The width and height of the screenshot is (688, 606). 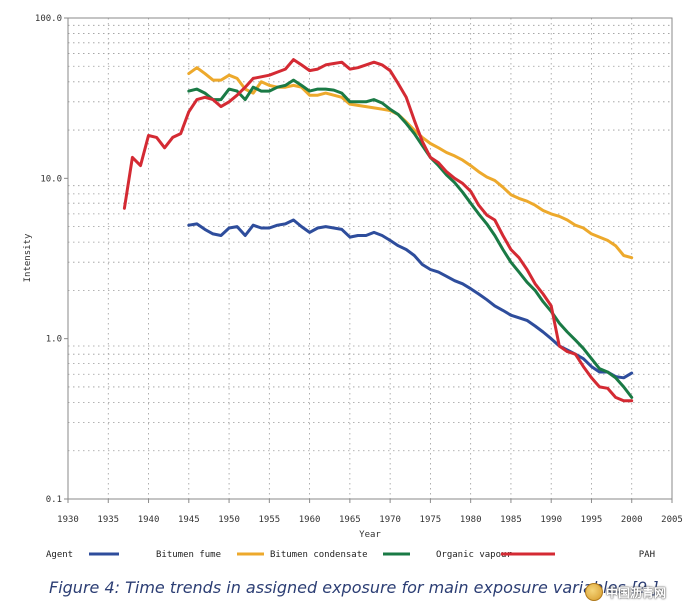 I want to click on legend-label-pah: PAH, so click(x=647, y=555).